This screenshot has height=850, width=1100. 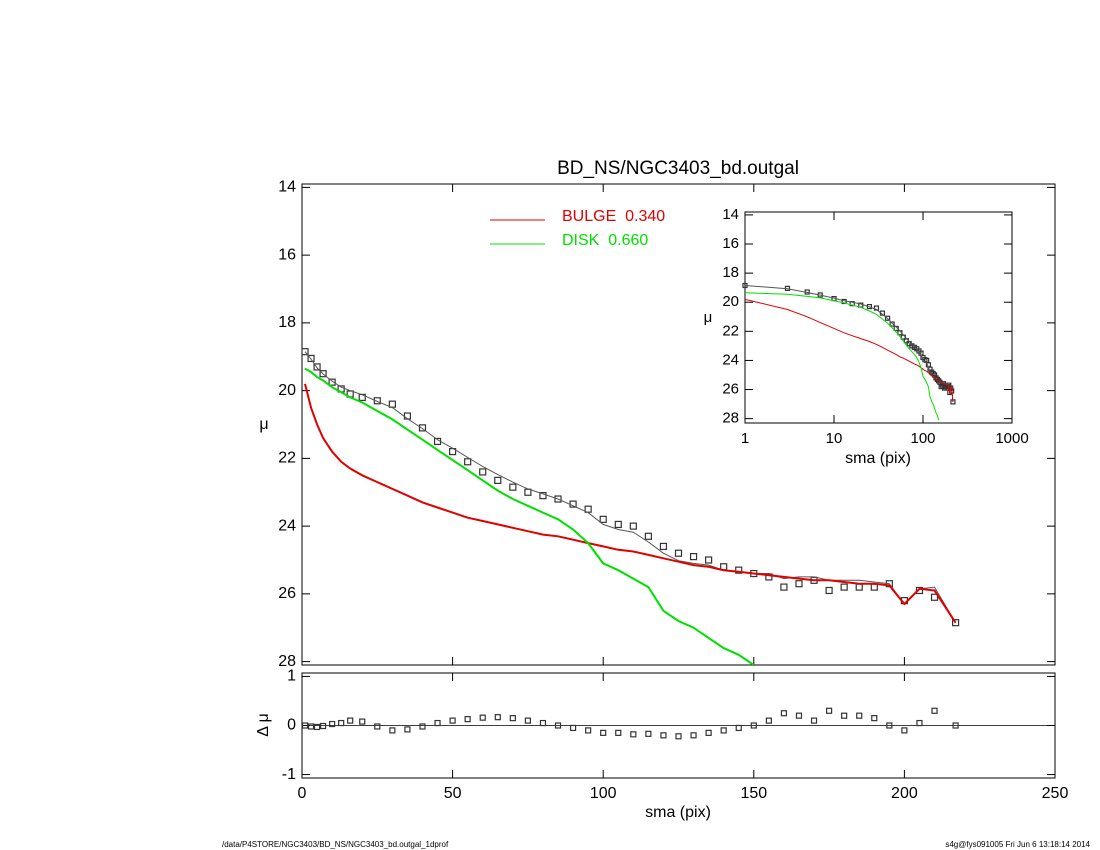 I want to click on plot-frame, so click(x=878, y=317).